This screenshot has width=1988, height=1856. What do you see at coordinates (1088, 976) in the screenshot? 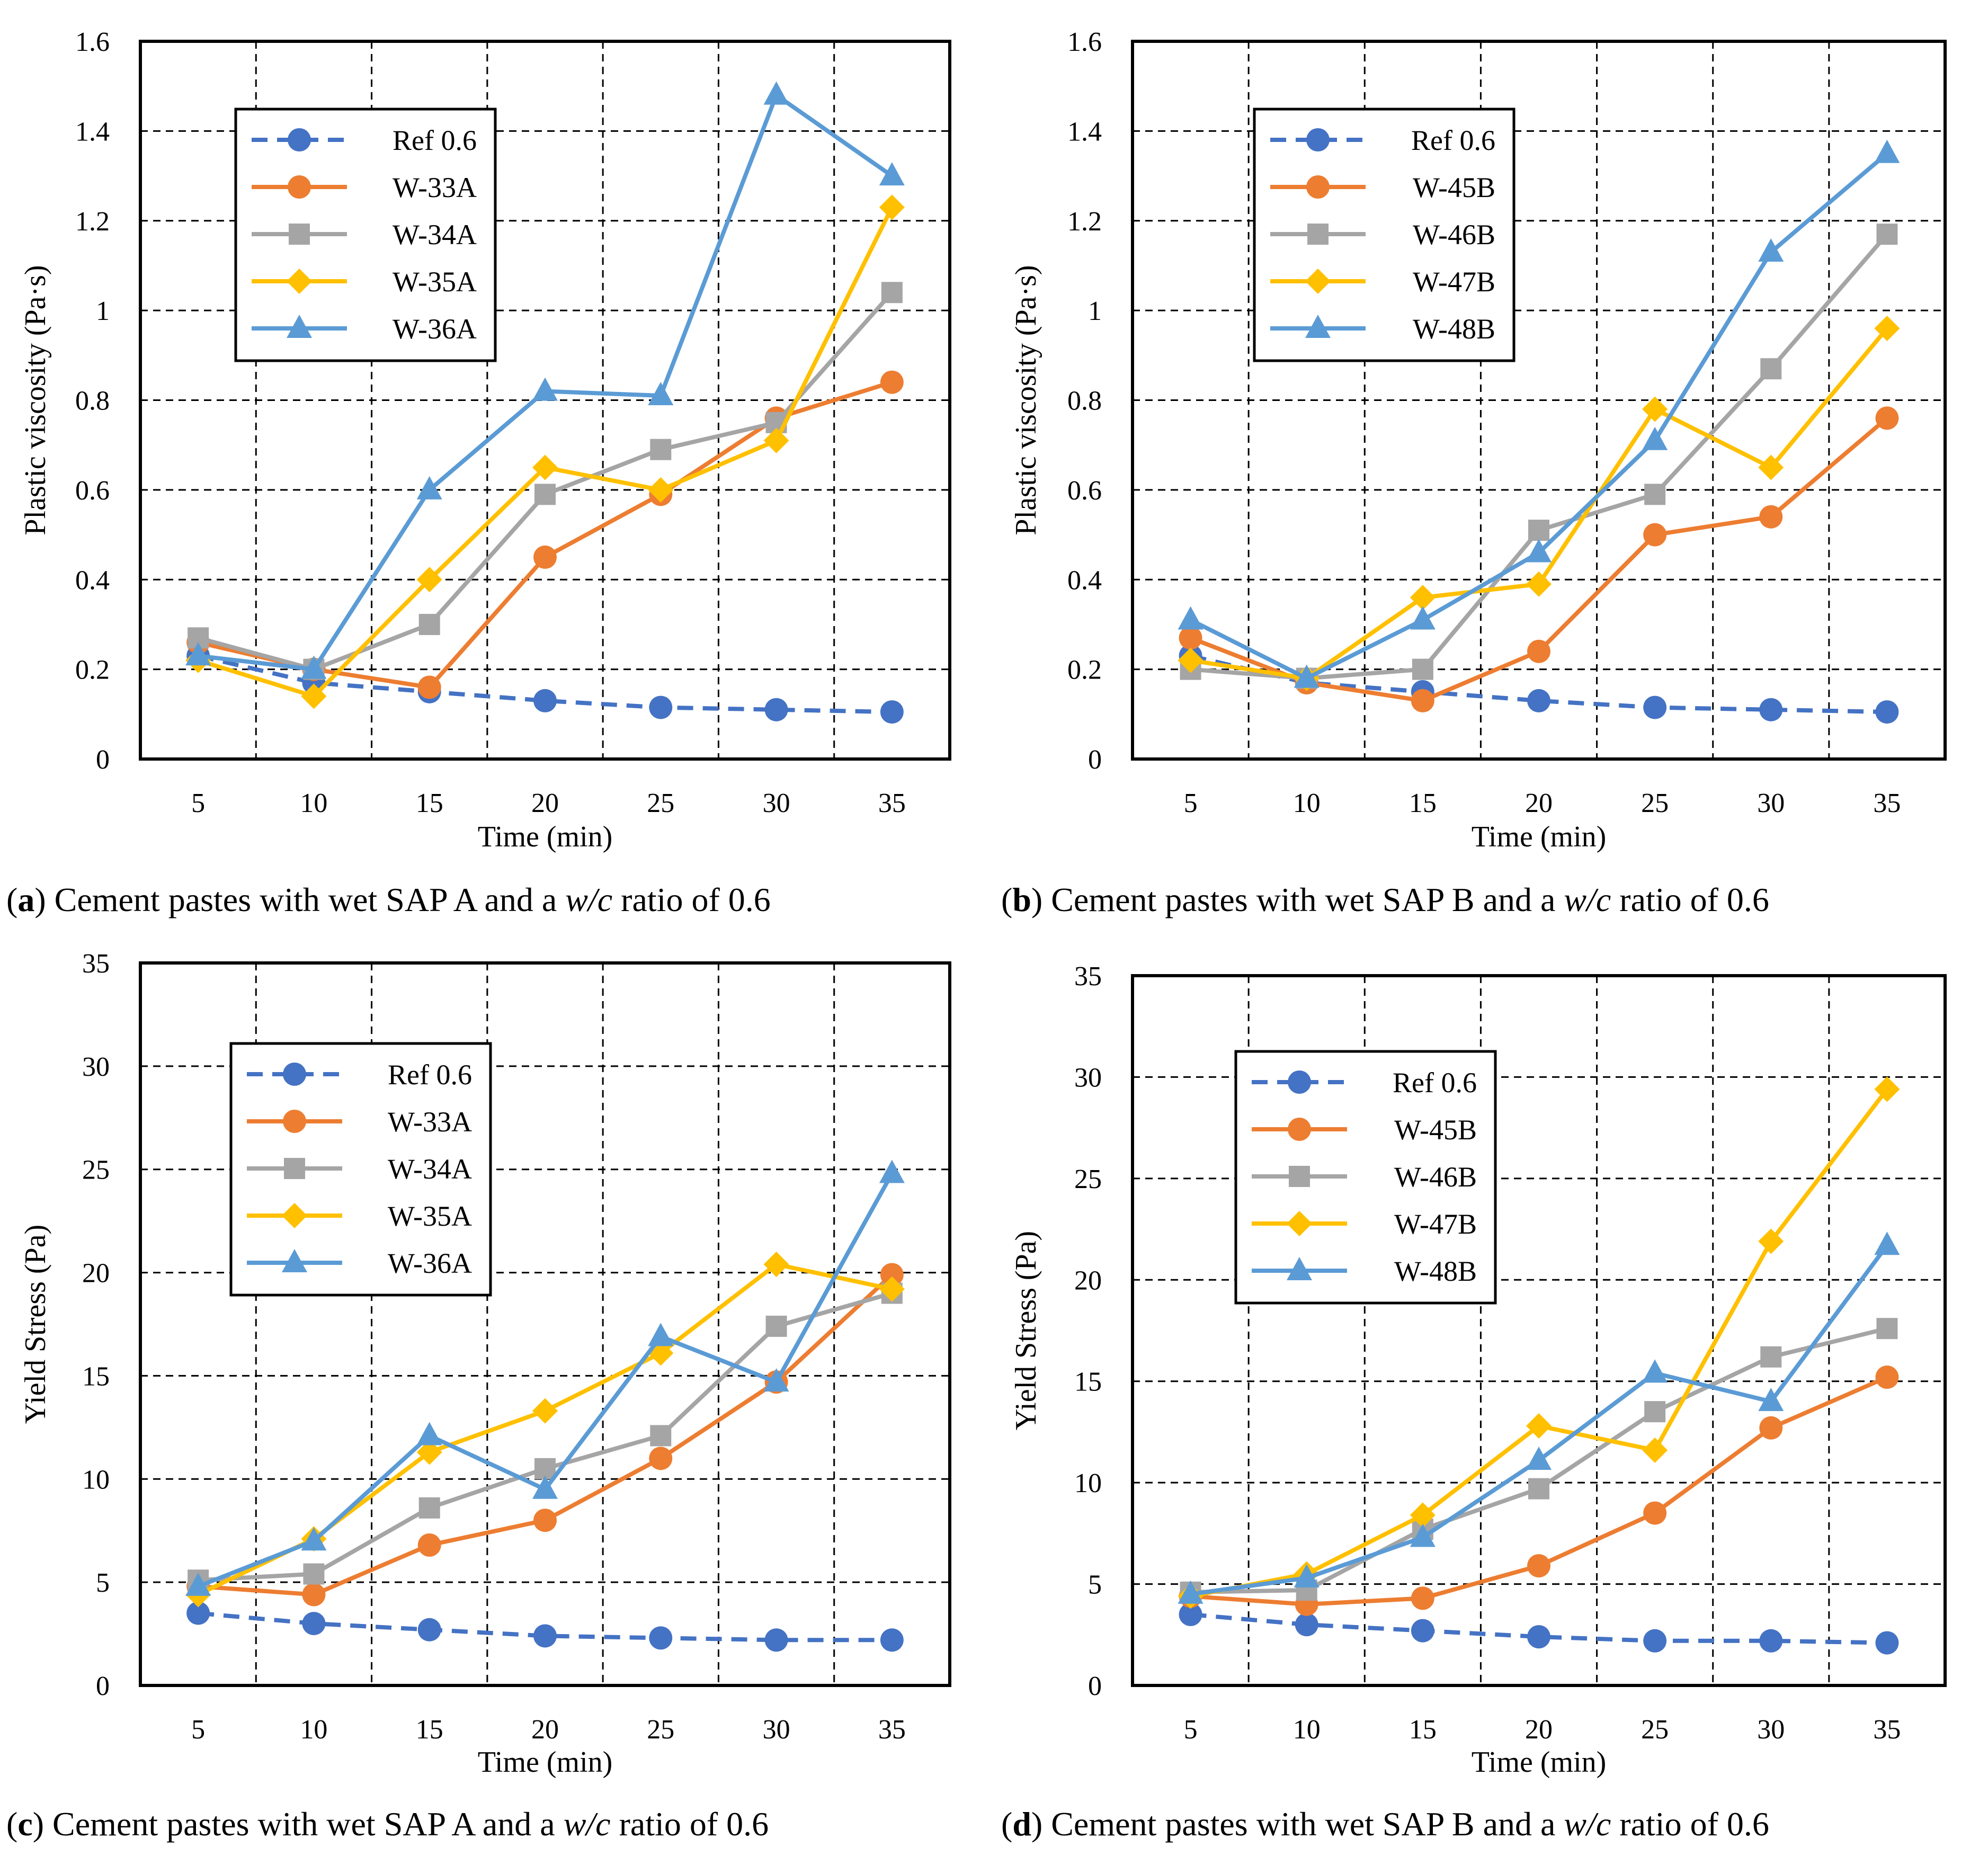
I see `y-tick-label: 35` at bounding box center [1088, 976].